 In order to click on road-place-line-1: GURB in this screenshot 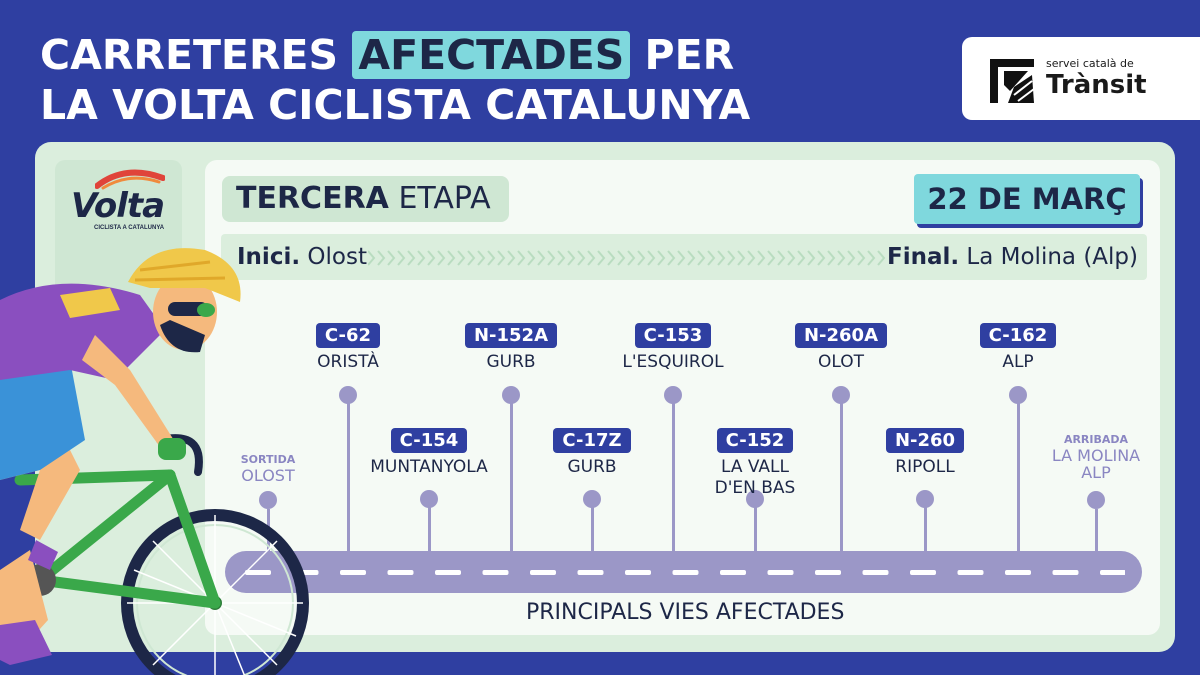, I will do `click(511, 362)`.